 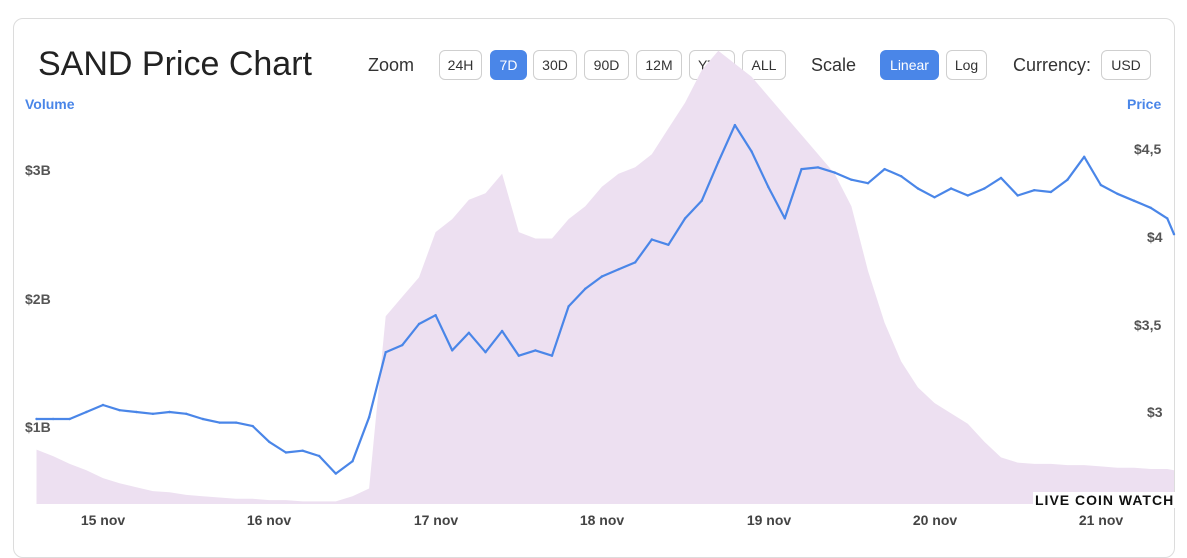 I want to click on zoom-30d-button: 30D, so click(x=555, y=65).